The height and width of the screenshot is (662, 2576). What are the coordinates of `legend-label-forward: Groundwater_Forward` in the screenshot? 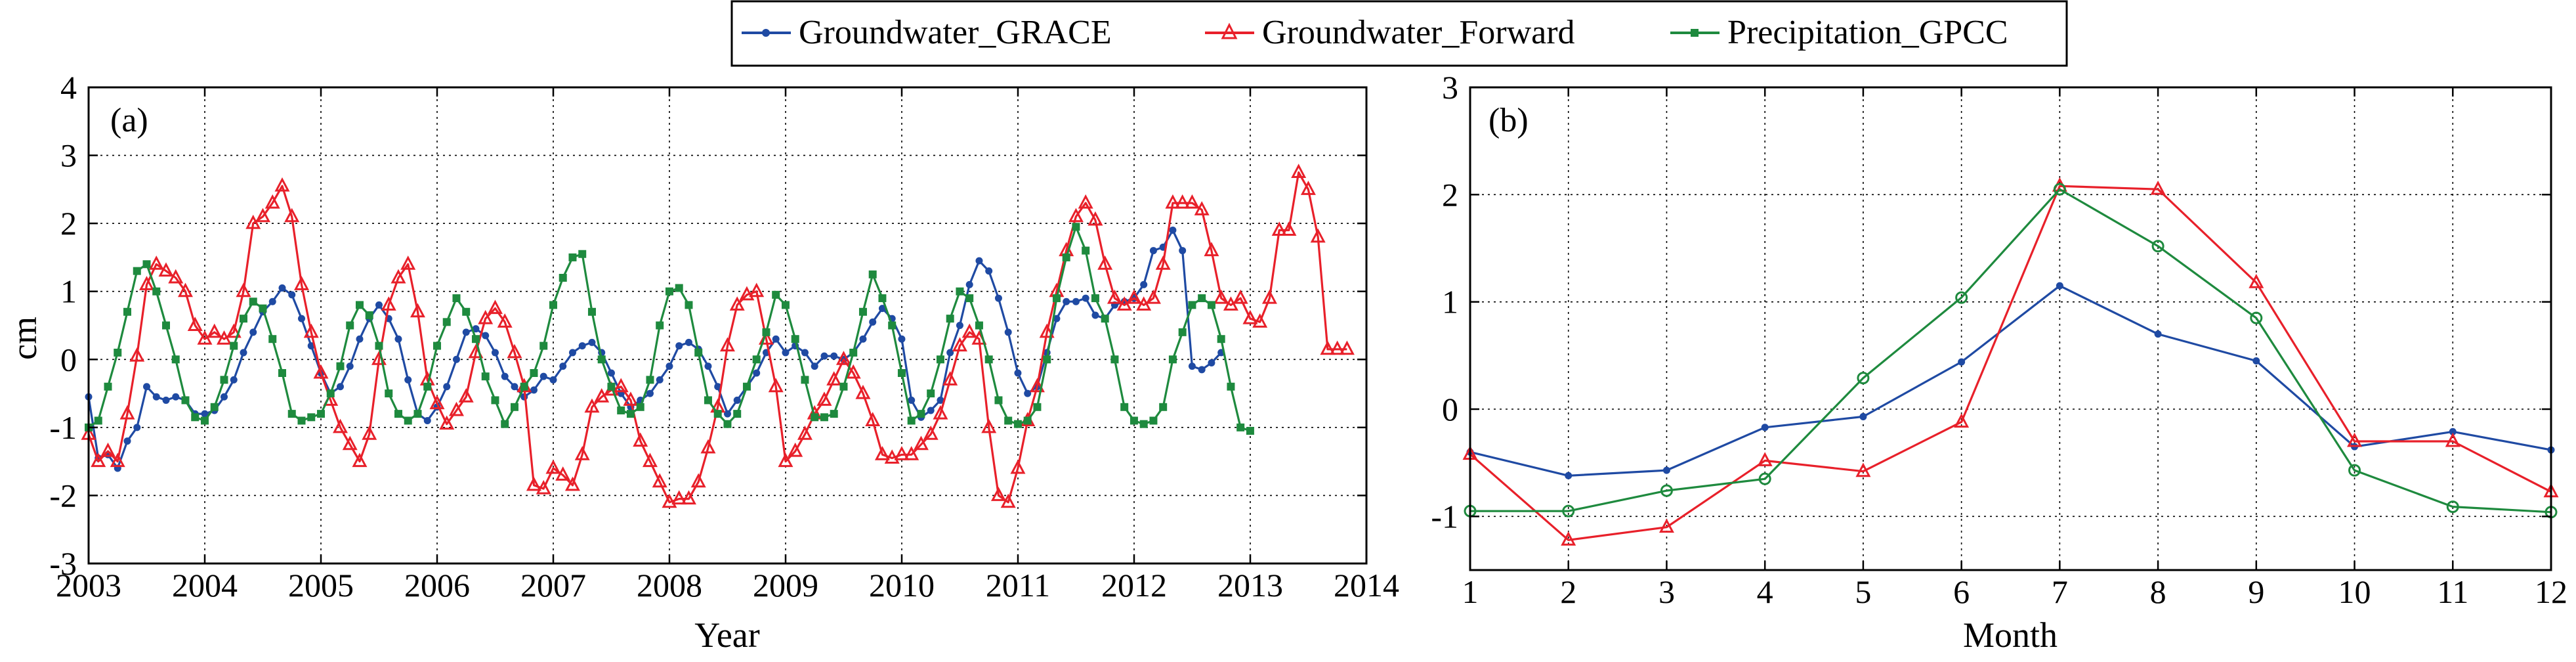 It's located at (1418, 32).